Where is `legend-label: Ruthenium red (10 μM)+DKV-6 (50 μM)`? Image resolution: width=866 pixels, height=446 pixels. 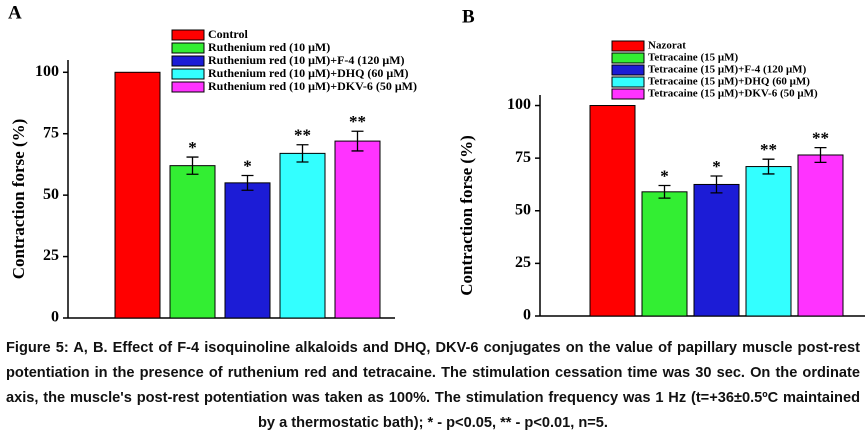 legend-label: Ruthenium red (10 μM)+DKV-6 (50 μM) is located at coordinates (312, 86).